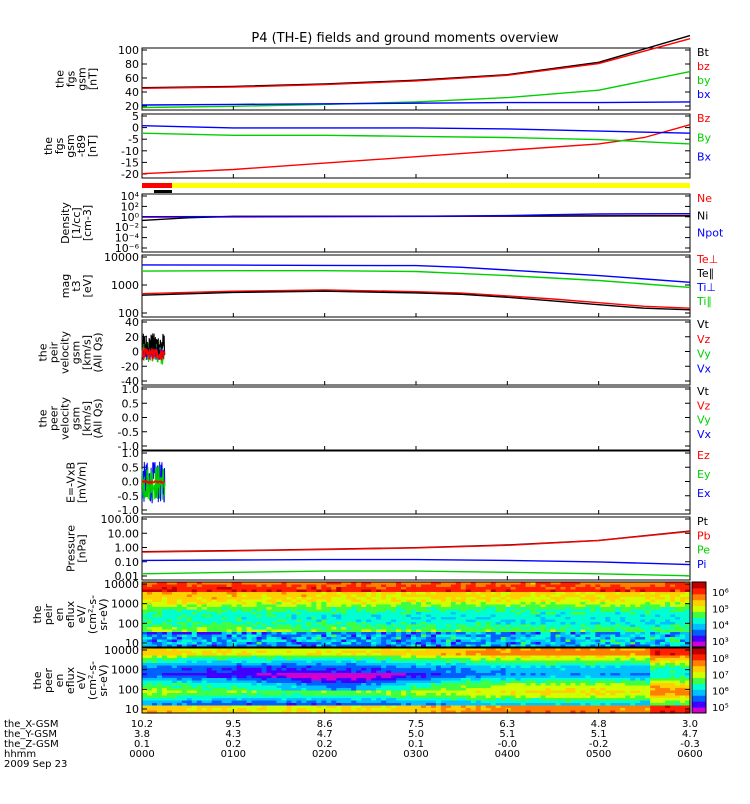 The image size is (750, 804). Describe the element at coordinates (704, 198) in the screenshot. I see `legend-Ne: Ne` at that location.